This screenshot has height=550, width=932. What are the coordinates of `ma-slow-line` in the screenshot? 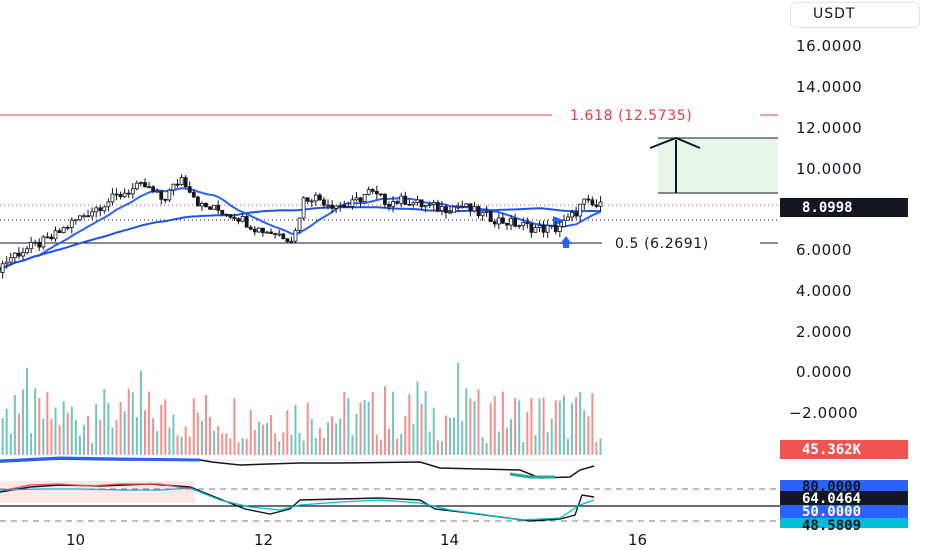 It's located at (300, 238).